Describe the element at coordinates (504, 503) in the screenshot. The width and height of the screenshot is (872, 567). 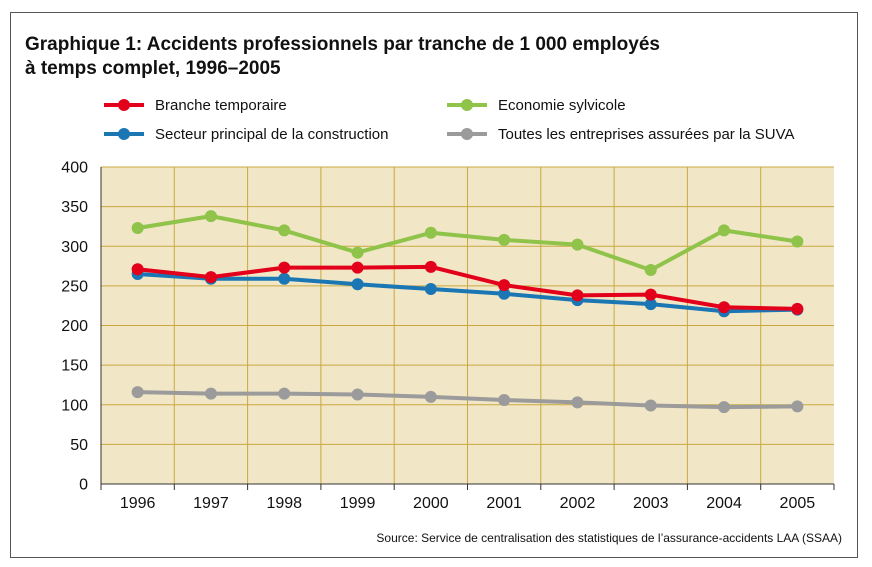
I see `x-tick-label: 2001` at that location.